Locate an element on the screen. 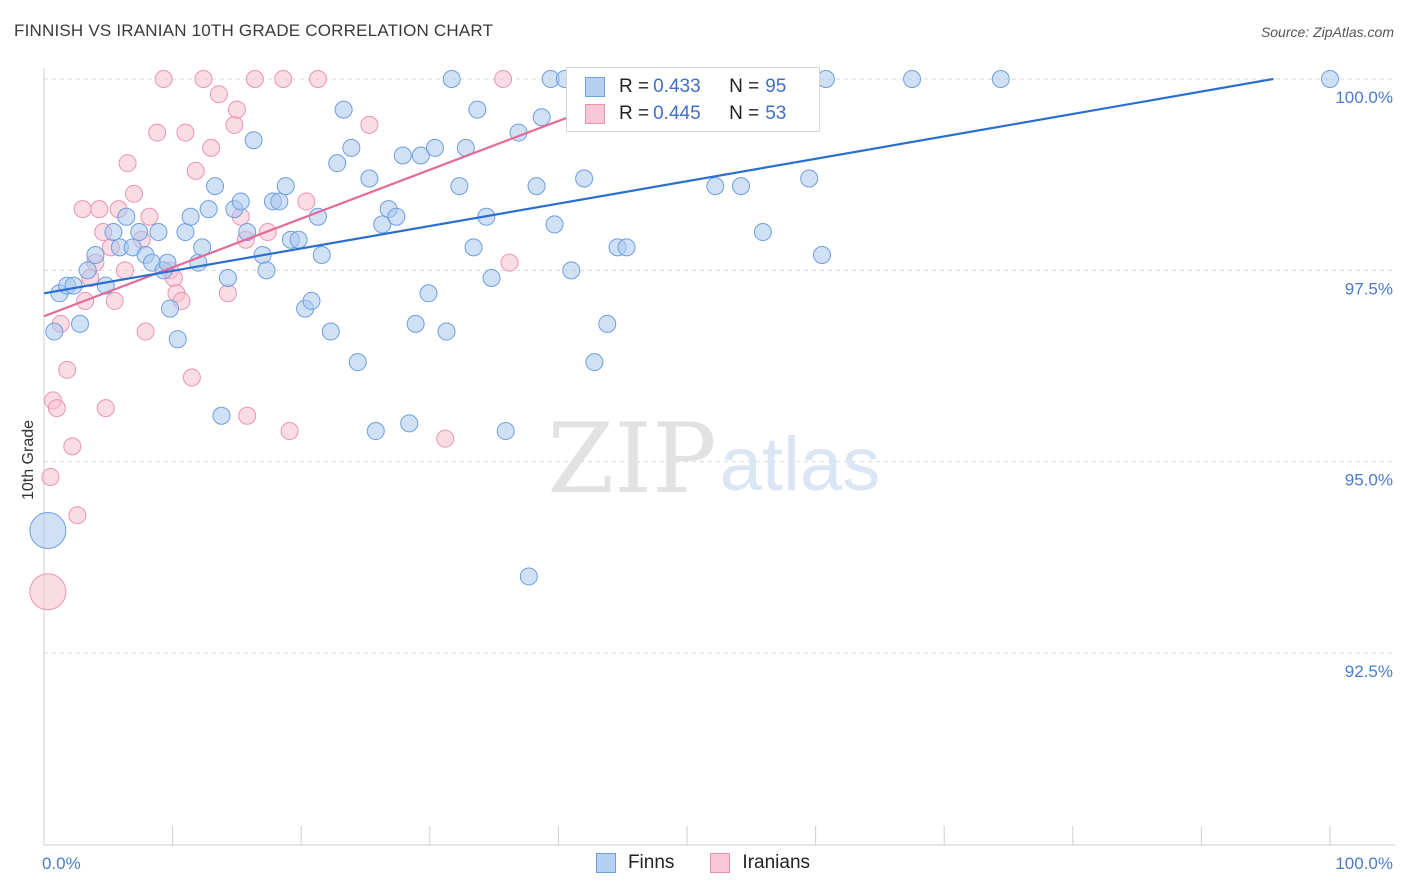 The height and width of the screenshot is (892, 1406). stats-legend: R = 0.433 N = 95 R = 0.445 N = 53 is located at coordinates (693, 99).